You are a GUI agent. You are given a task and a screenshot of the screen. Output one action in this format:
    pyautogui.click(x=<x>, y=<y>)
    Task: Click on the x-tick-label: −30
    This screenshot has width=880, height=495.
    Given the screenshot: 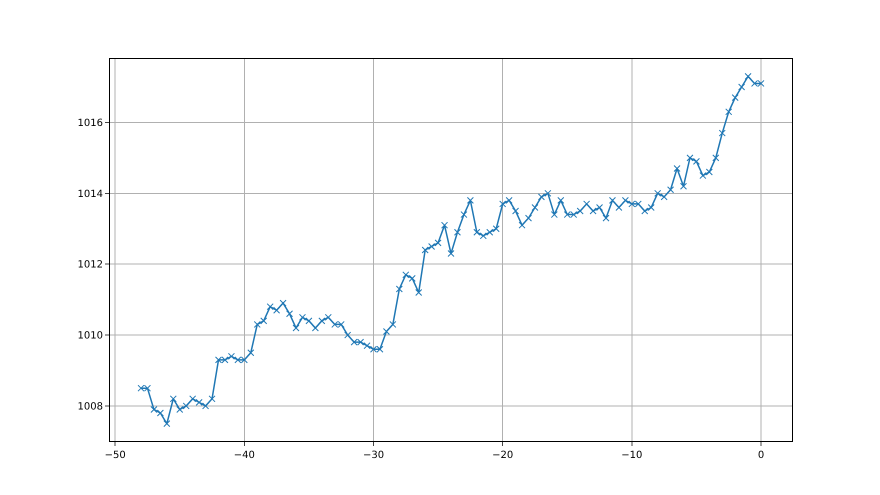 What is the action you would take?
    pyautogui.click(x=373, y=455)
    